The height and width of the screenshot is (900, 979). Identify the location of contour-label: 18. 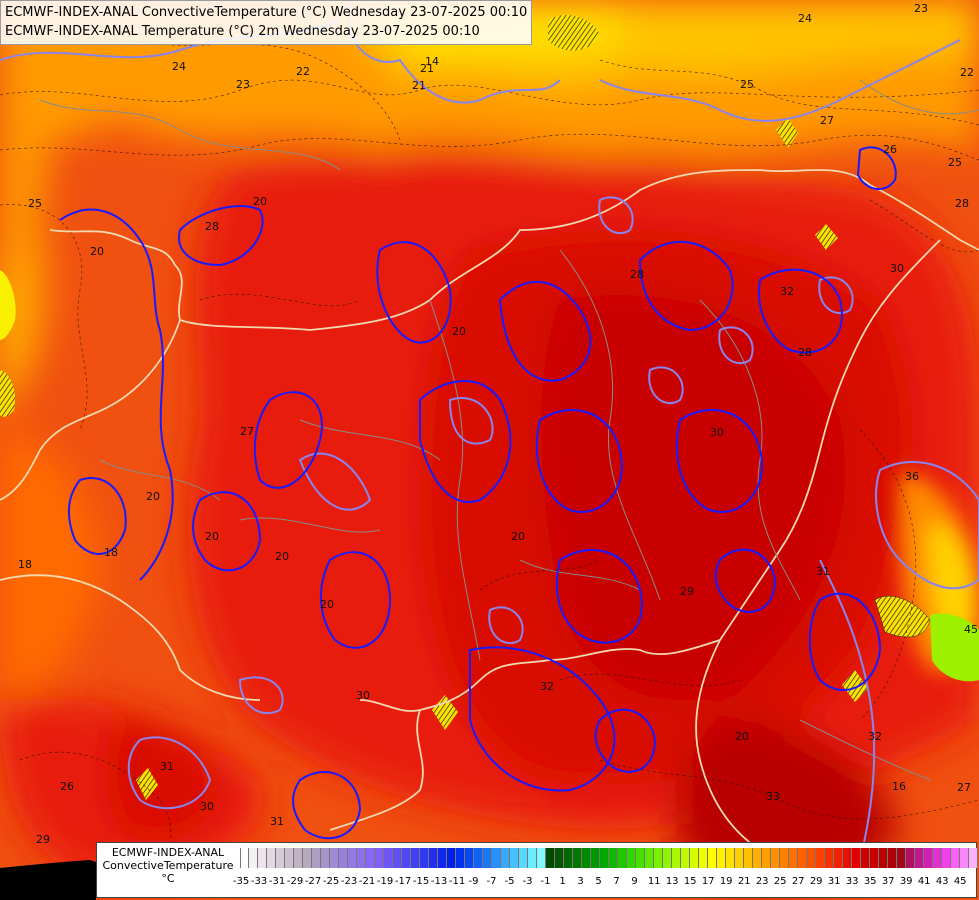
(25, 564).